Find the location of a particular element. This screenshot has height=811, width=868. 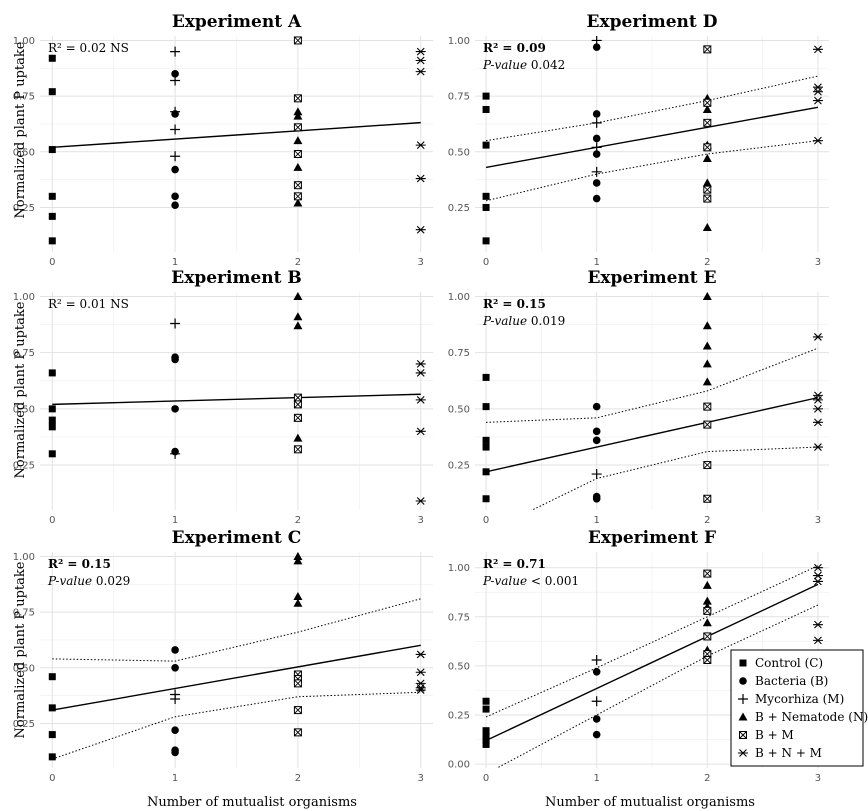

p-value-label: P-value < 0.001 is located at coordinates (530, 581).